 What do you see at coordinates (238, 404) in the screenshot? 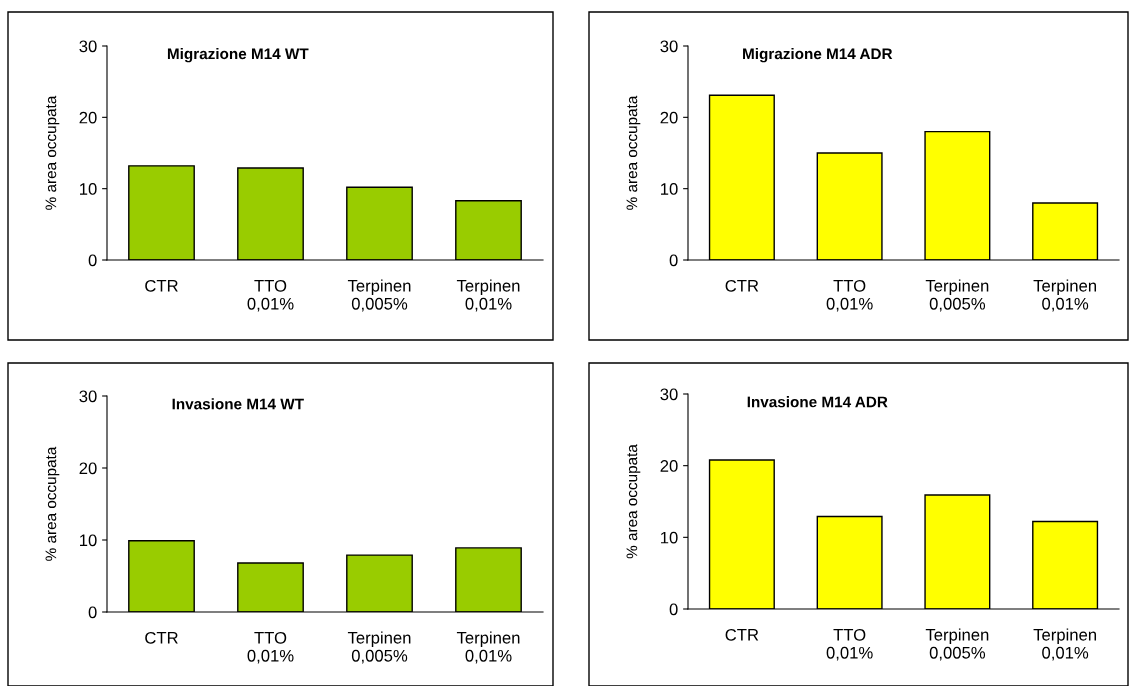
I see `chart-title: Invasione M14 WT` at bounding box center [238, 404].